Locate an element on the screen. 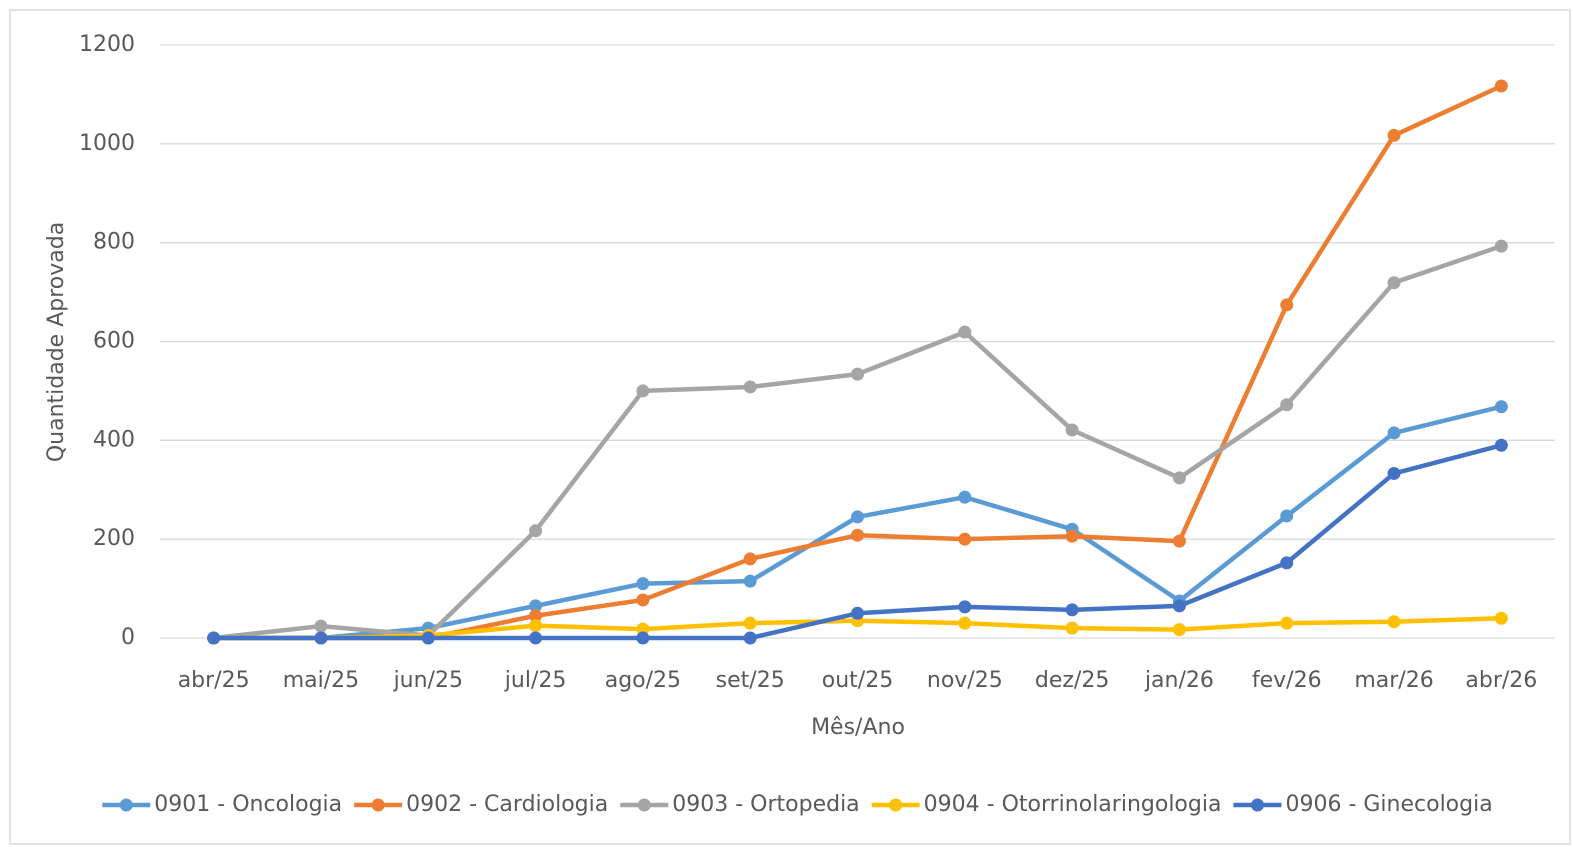 Image resolution: width=1573 pixels, height=847 pixels. x-tick-label: out/25 is located at coordinates (857, 680).